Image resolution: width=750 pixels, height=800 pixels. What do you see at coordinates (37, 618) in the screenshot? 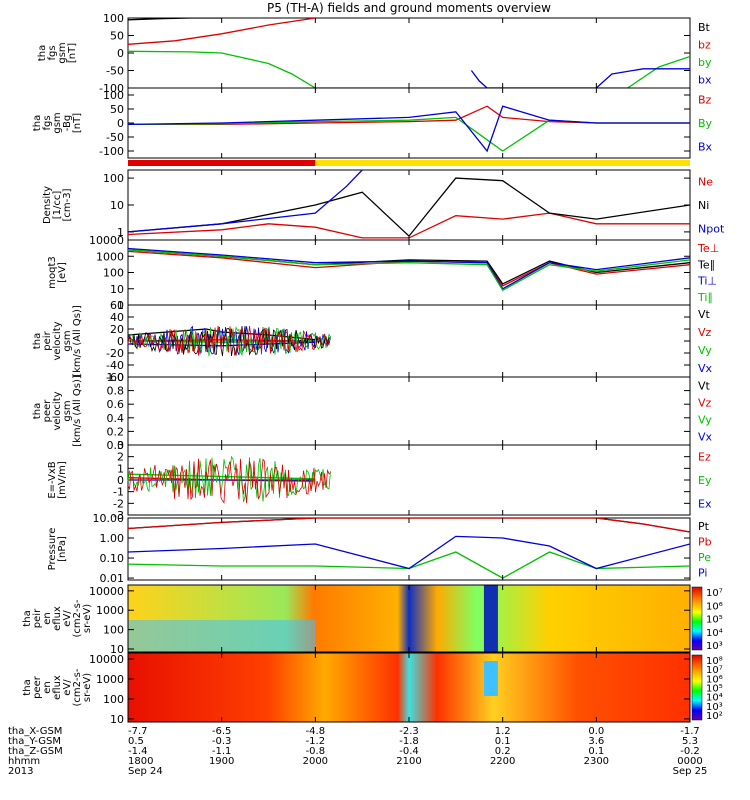
I see `y-axis-label: peir` at bounding box center [37, 618].